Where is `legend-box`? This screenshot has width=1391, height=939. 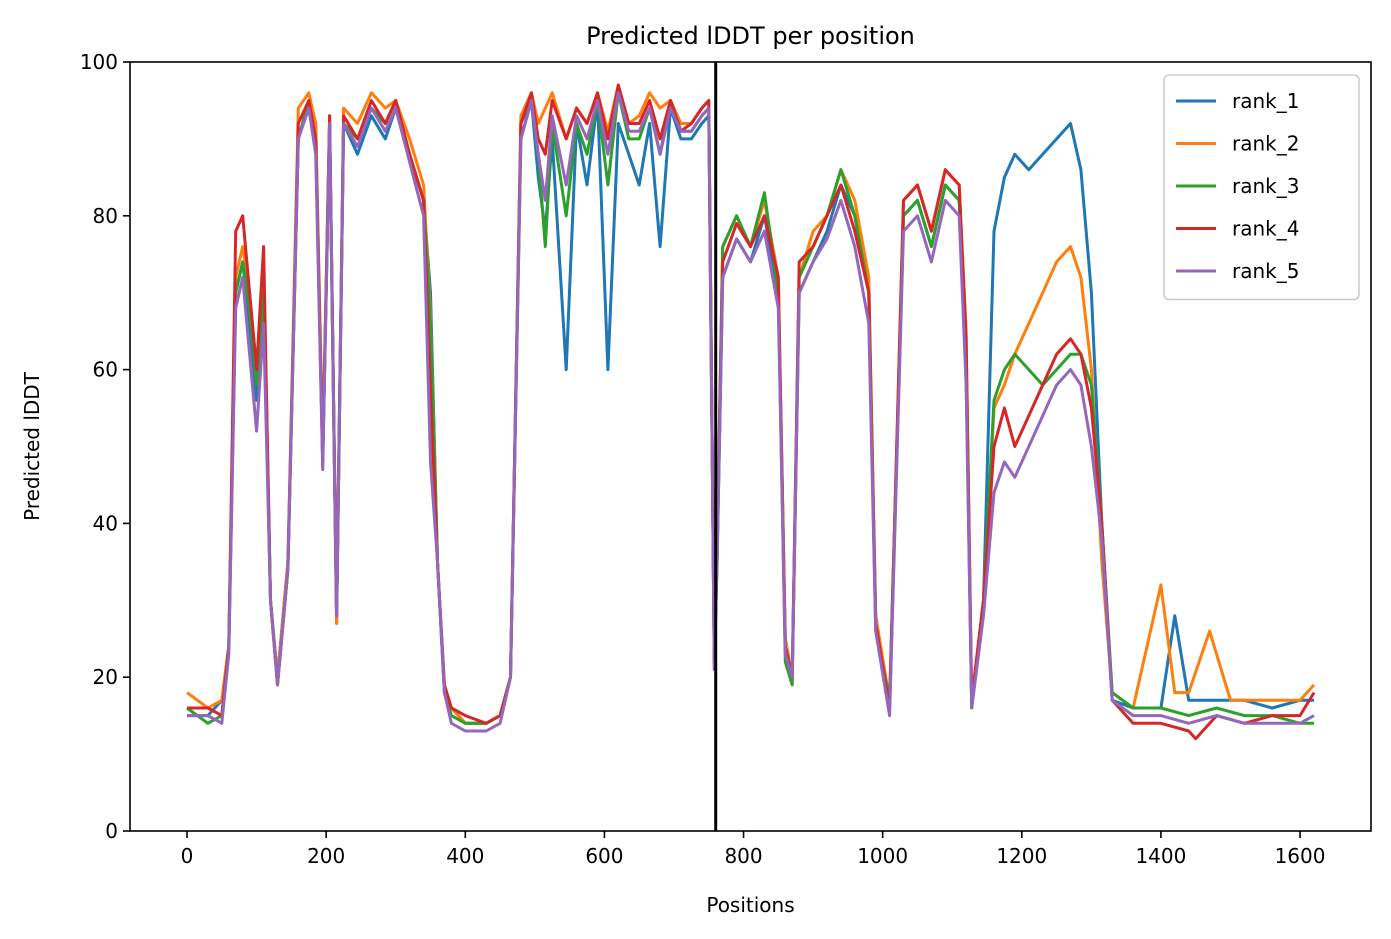
legend-box is located at coordinates (1261, 187).